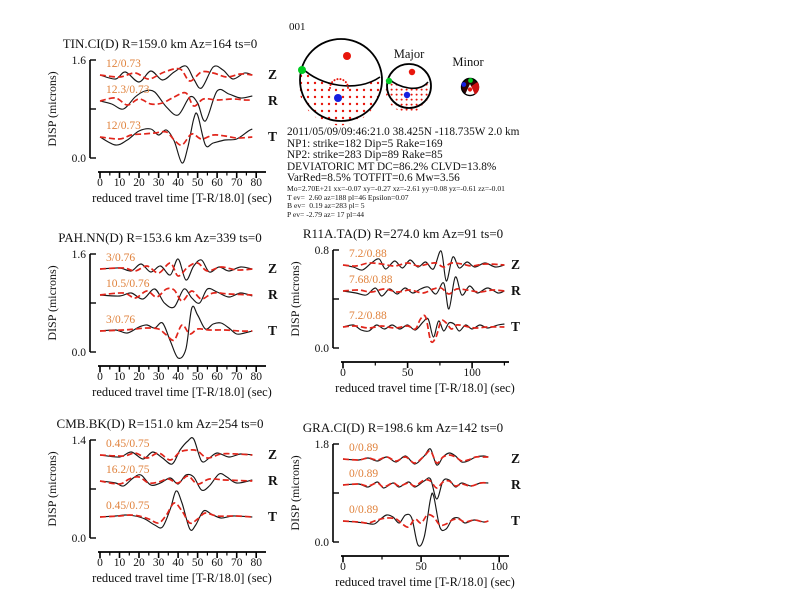  What do you see at coordinates (403, 427) in the screenshot?
I see `panel-title: GRA.CI(D) R=198.6 km Az=142 ts=0` at bounding box center [403, 427].